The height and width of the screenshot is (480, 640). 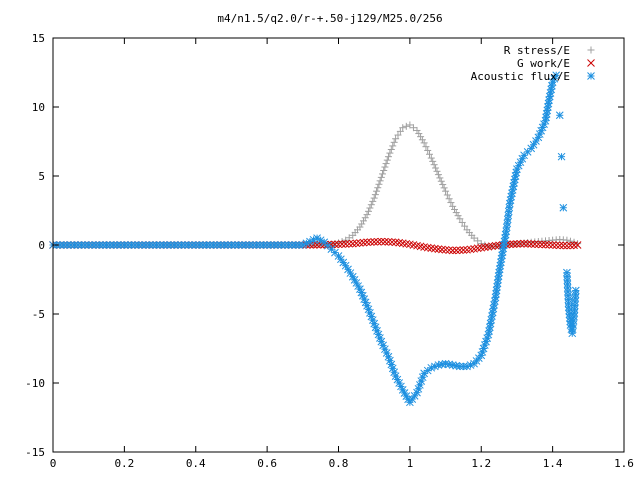 What do you see at coordinates (537, 50) in the screenshot?
I see `legend-label: R stress/E` at bounding box center [537, 50].